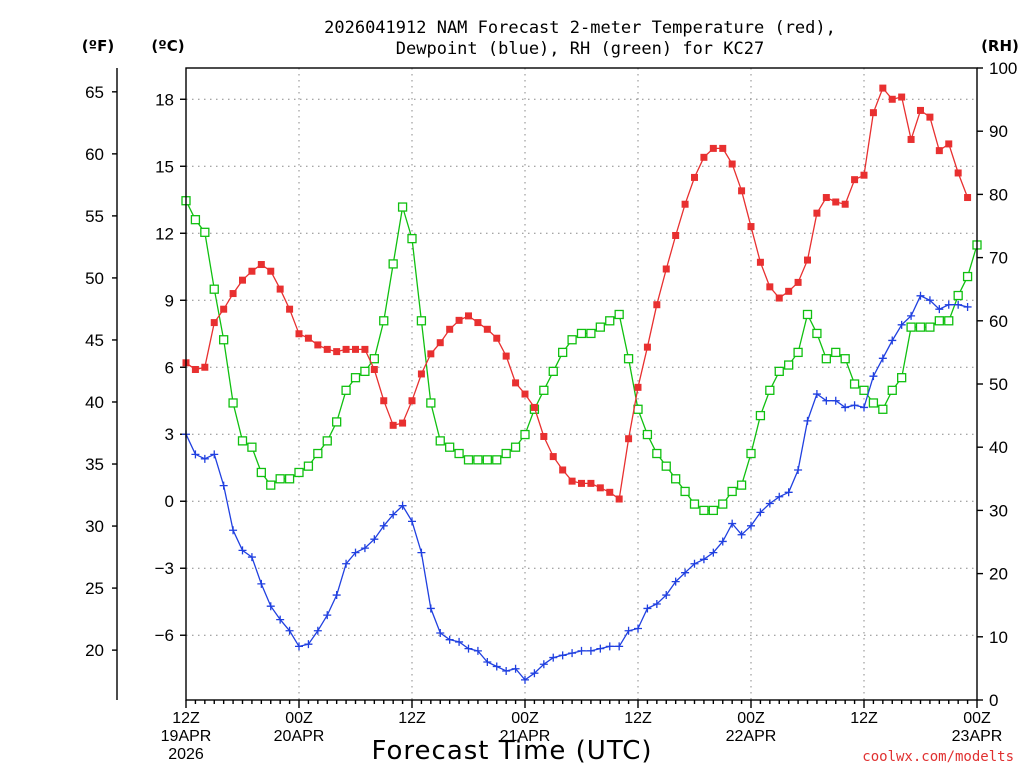  What do you see at coordinates (94, 526) in the screenshot?
I see `fahrenheit-tick-label: 30` at bounding box center [94, 526].